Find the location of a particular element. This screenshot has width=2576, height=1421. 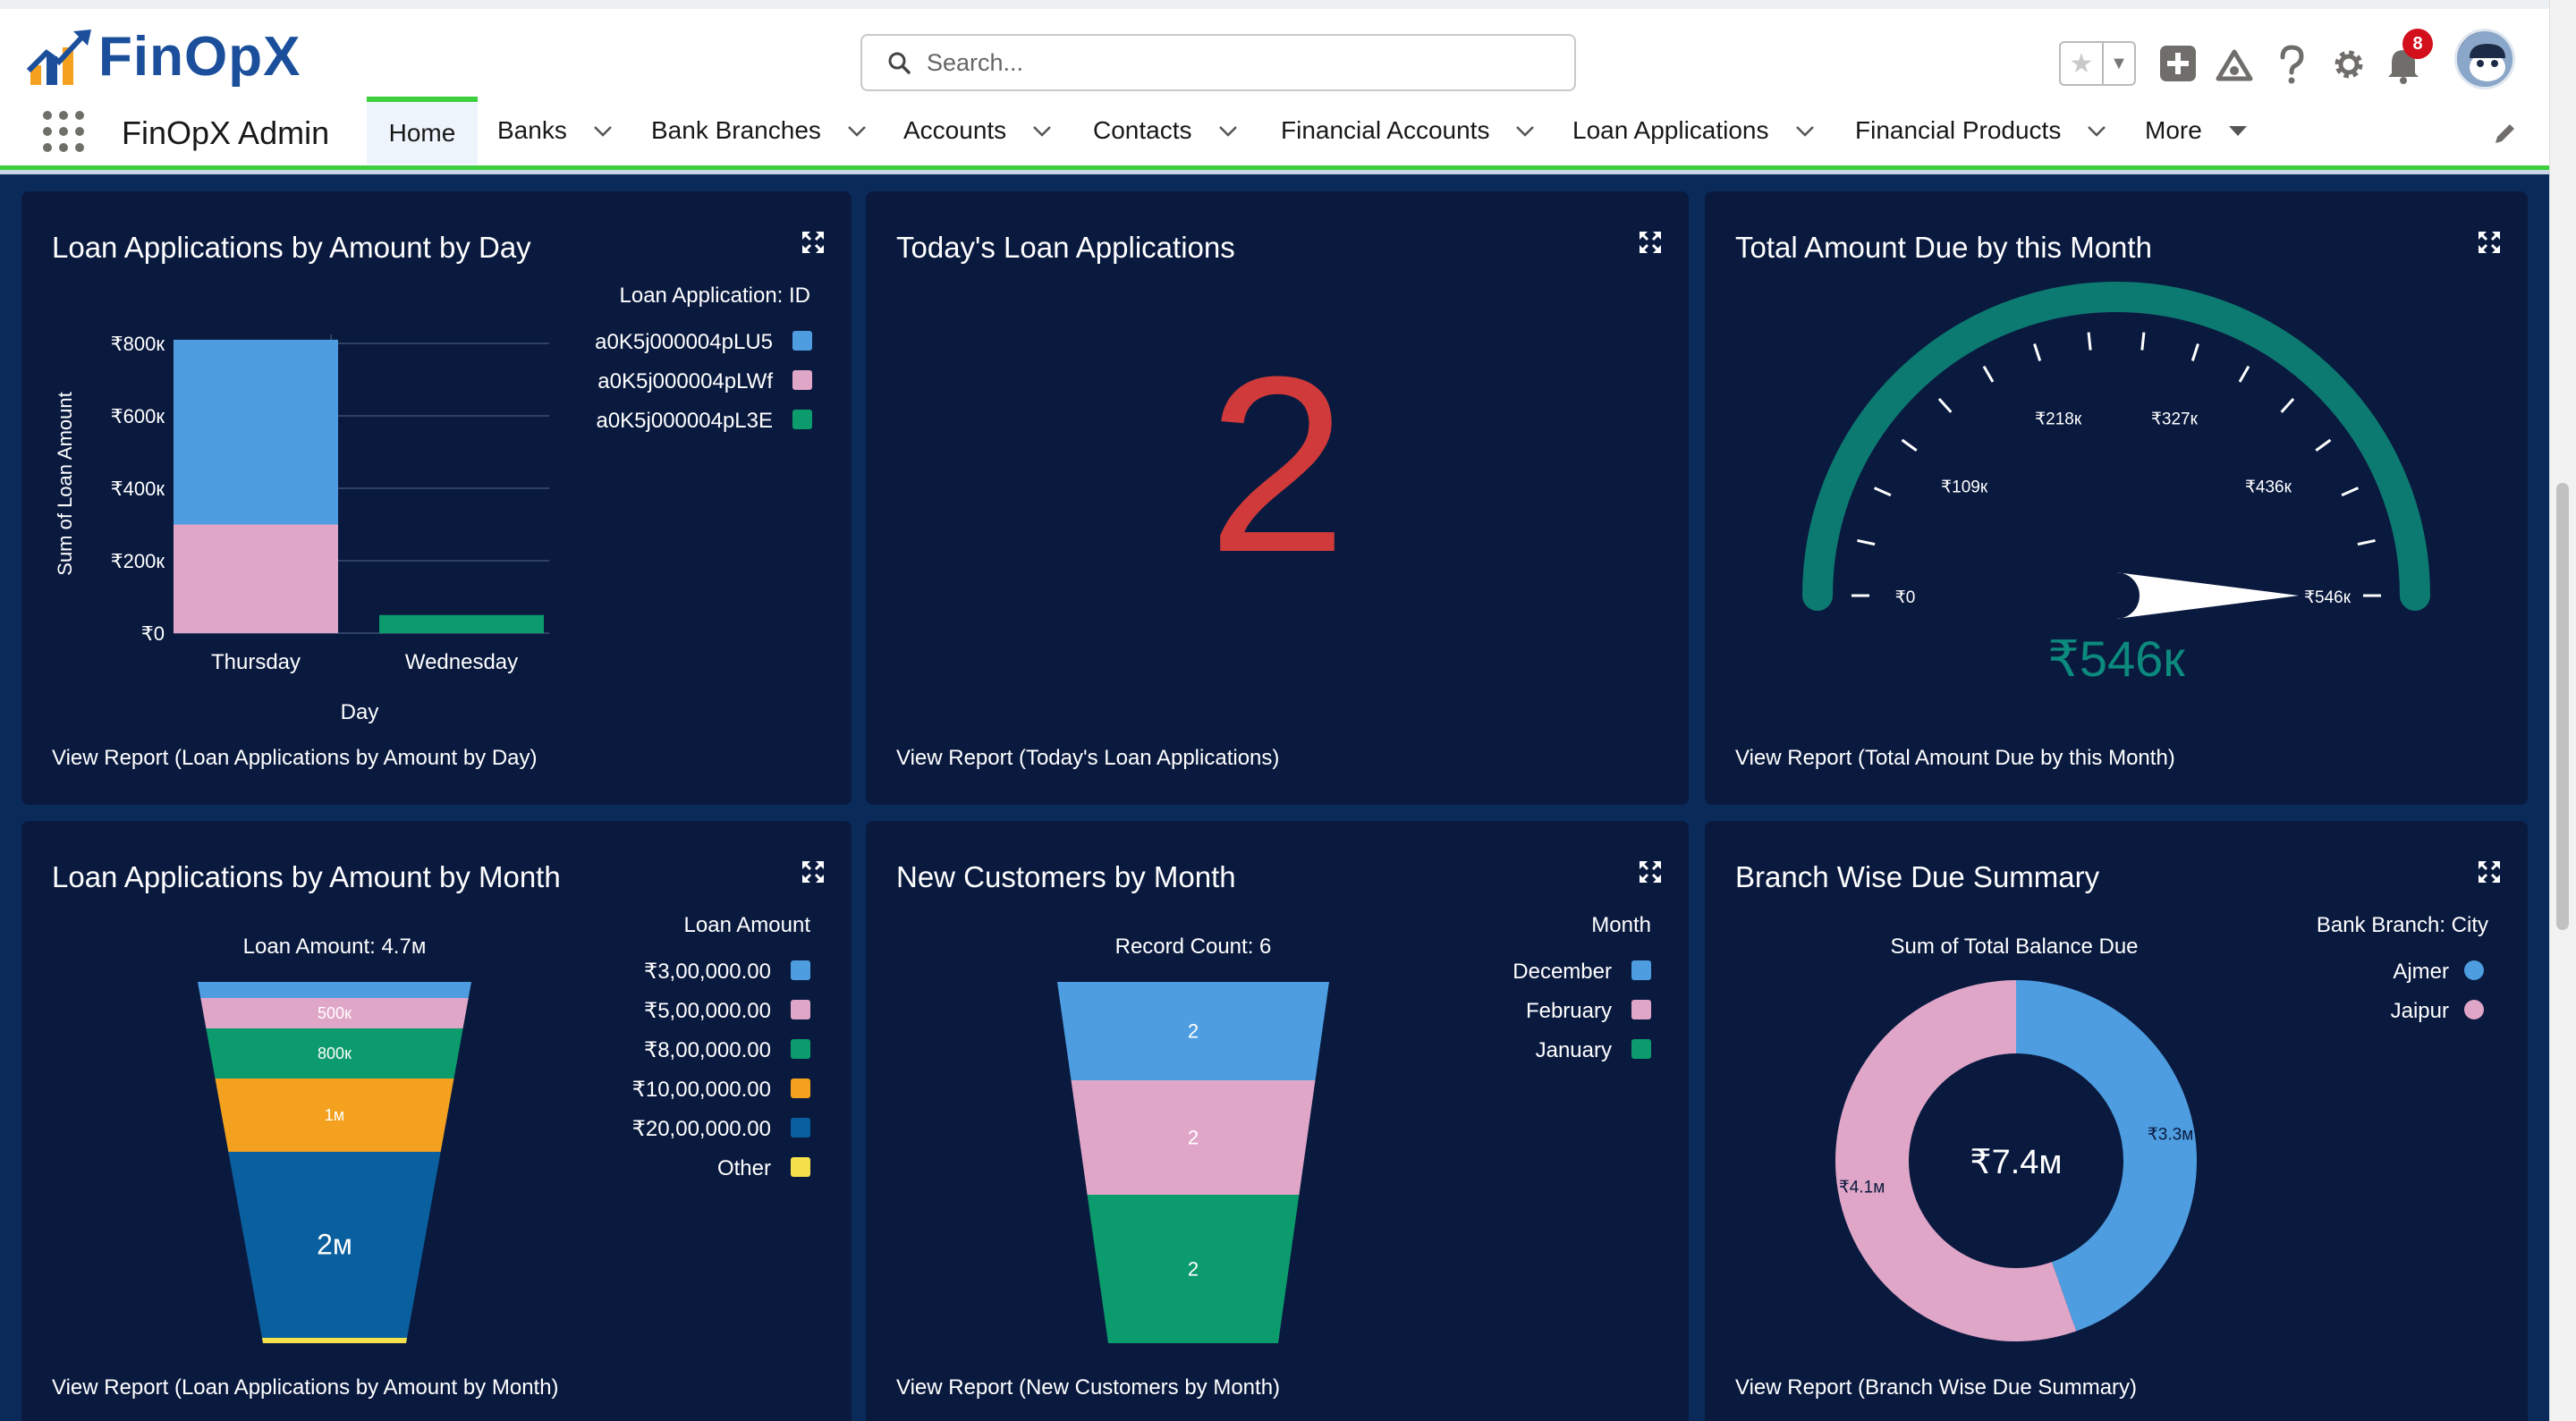

favorites-button: ★ ▼ is located at coordinates (2097, 63).